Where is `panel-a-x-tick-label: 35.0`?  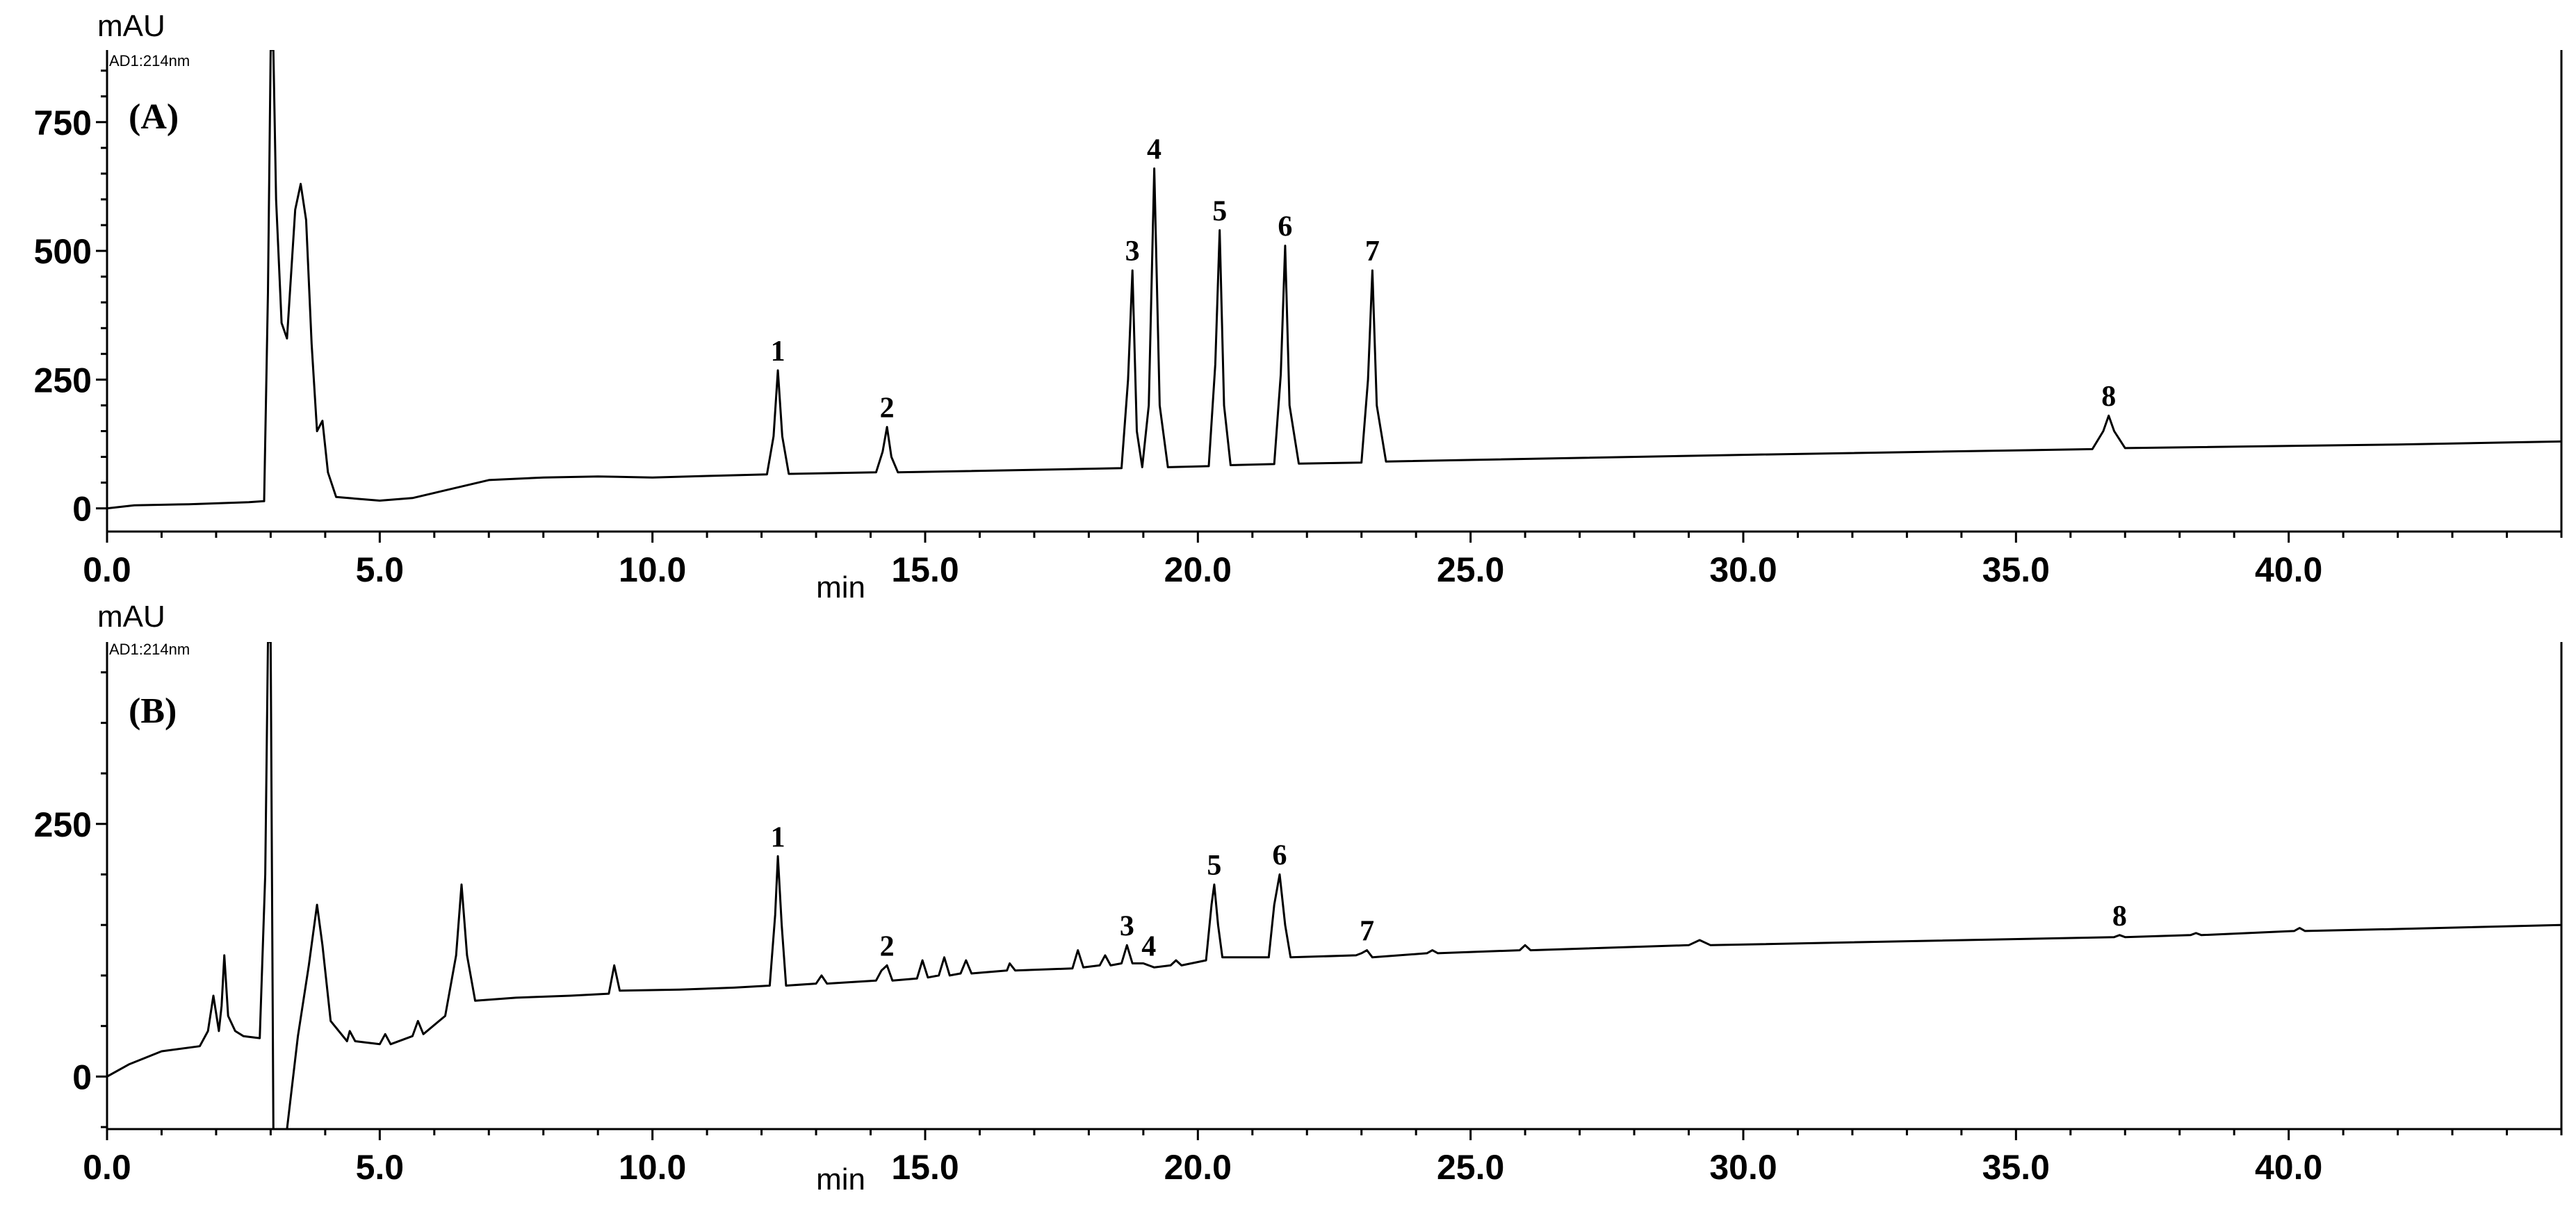 panel-a-x-tick-label: 35.0 is located at coordinates (2016, 569).